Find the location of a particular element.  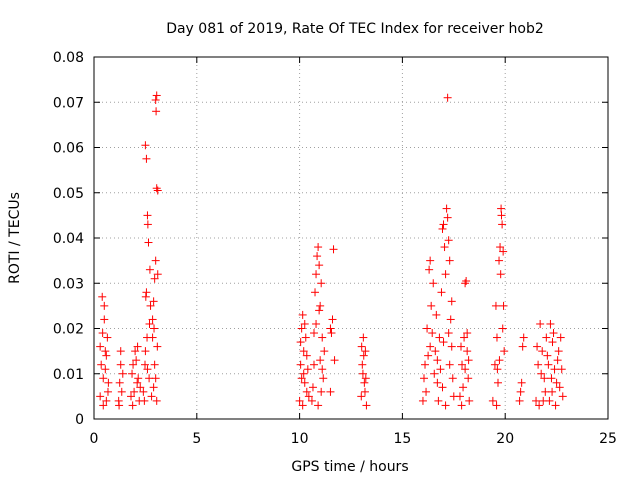

x-tick-label: 10 is located at coordinates (300, 439).